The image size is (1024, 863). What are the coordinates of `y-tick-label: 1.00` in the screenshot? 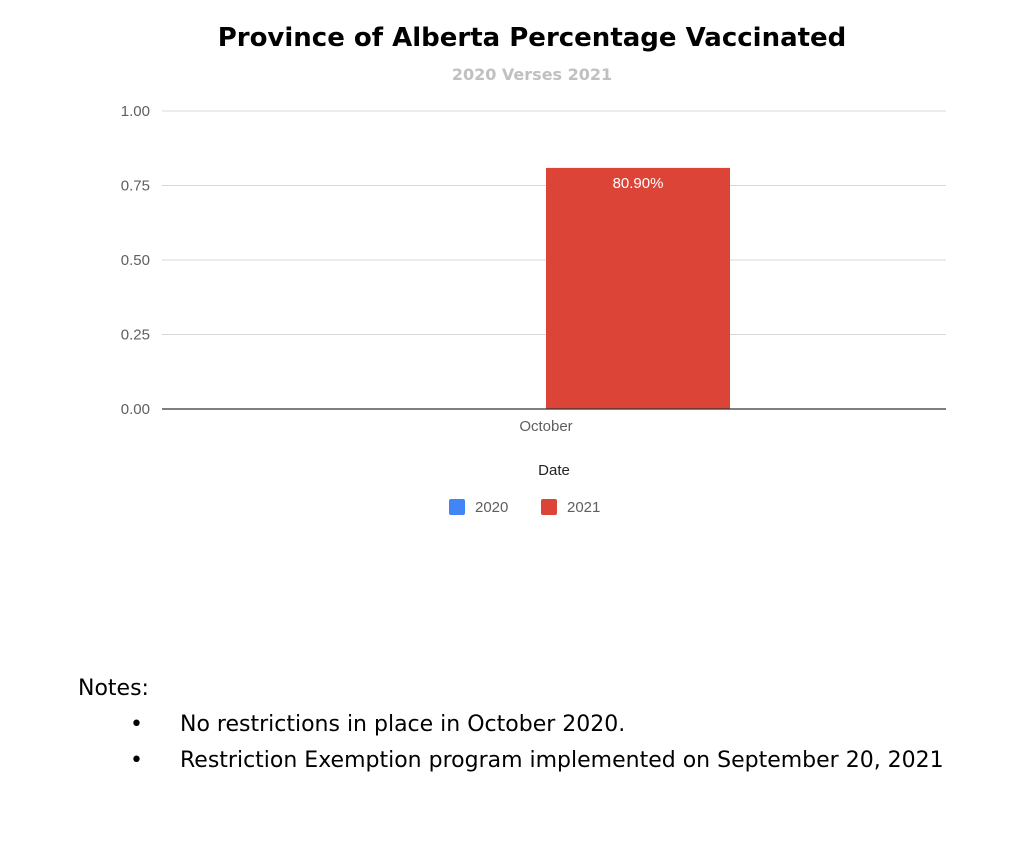 It's located at (135, 111).